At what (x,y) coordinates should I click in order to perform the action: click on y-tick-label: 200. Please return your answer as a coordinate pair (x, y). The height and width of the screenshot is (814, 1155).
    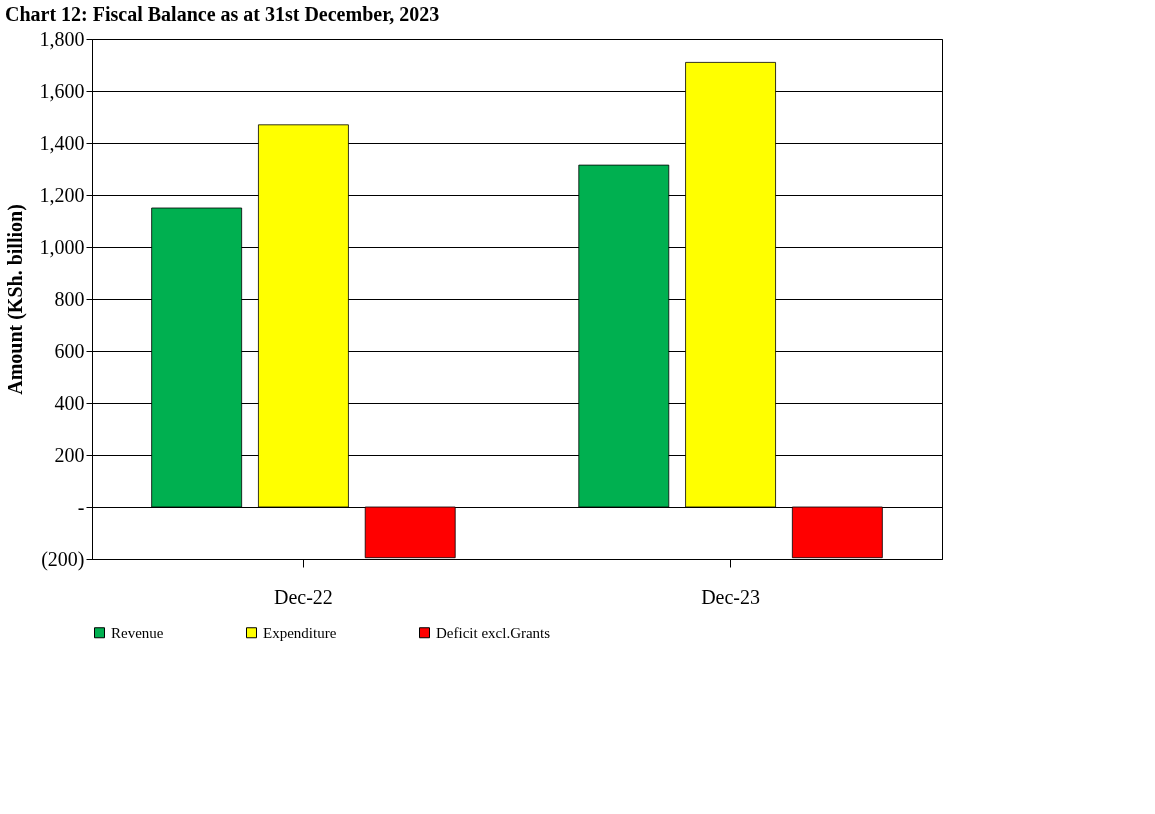
    Looking at the image, I should click on (69, 454).